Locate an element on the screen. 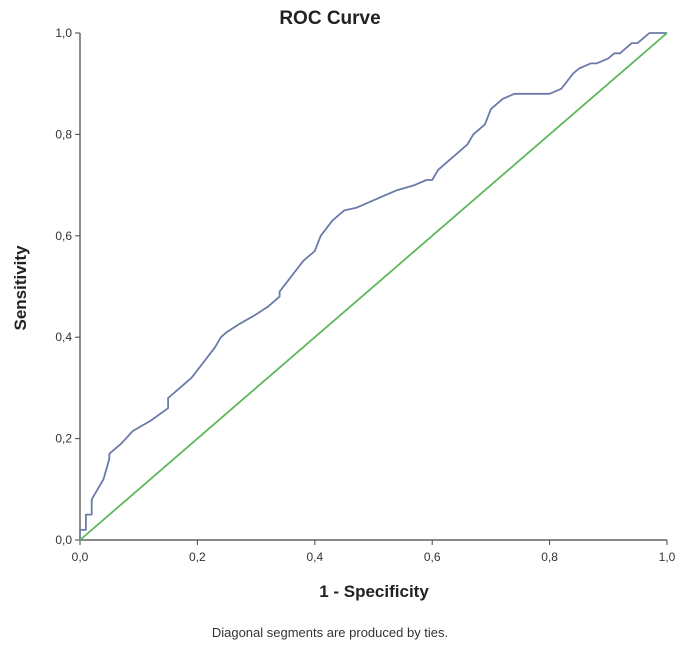  chart-title: ROC Curve is located at coordinates (329, 18).